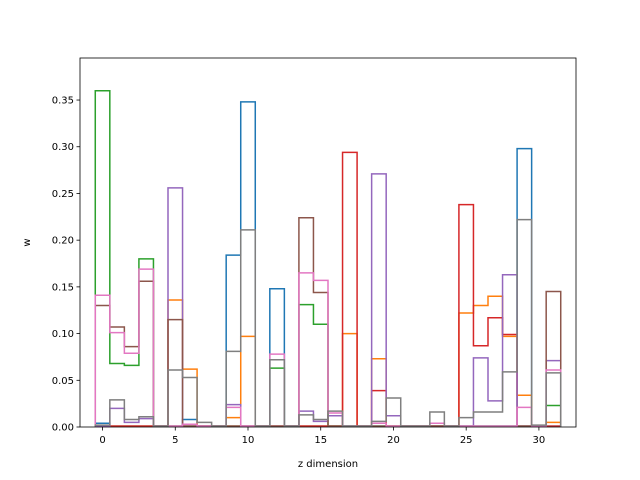  I want to click on y-tick-label: 0.10, so click(63, 334).